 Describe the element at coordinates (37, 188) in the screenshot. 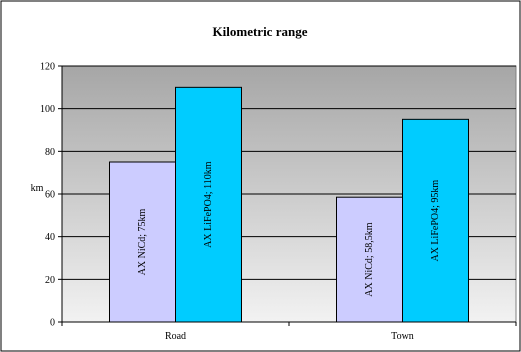

I see `y-axis-label: km` at that location.